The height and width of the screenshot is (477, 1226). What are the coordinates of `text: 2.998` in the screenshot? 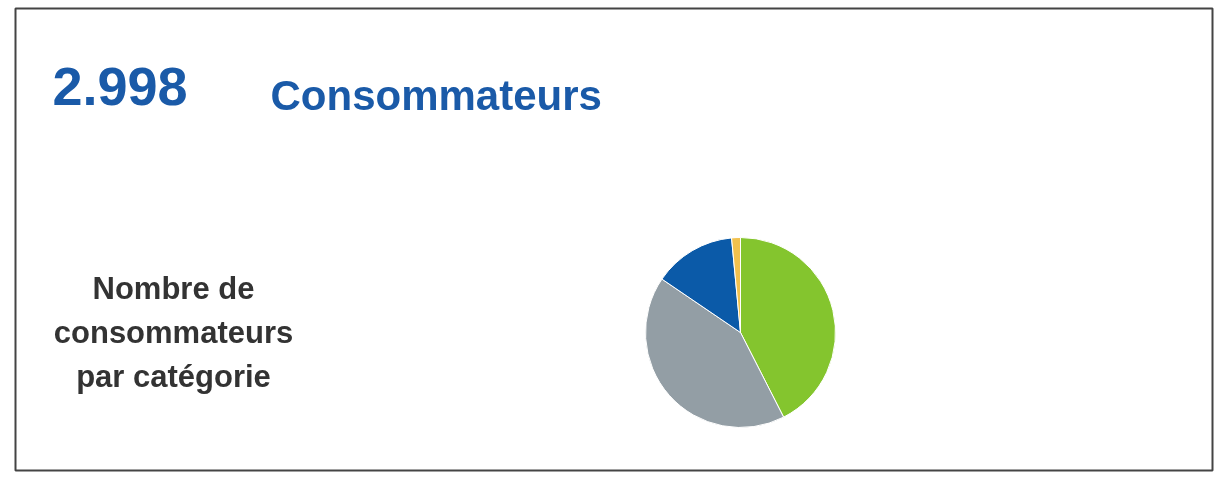 It's located at (120, 86).